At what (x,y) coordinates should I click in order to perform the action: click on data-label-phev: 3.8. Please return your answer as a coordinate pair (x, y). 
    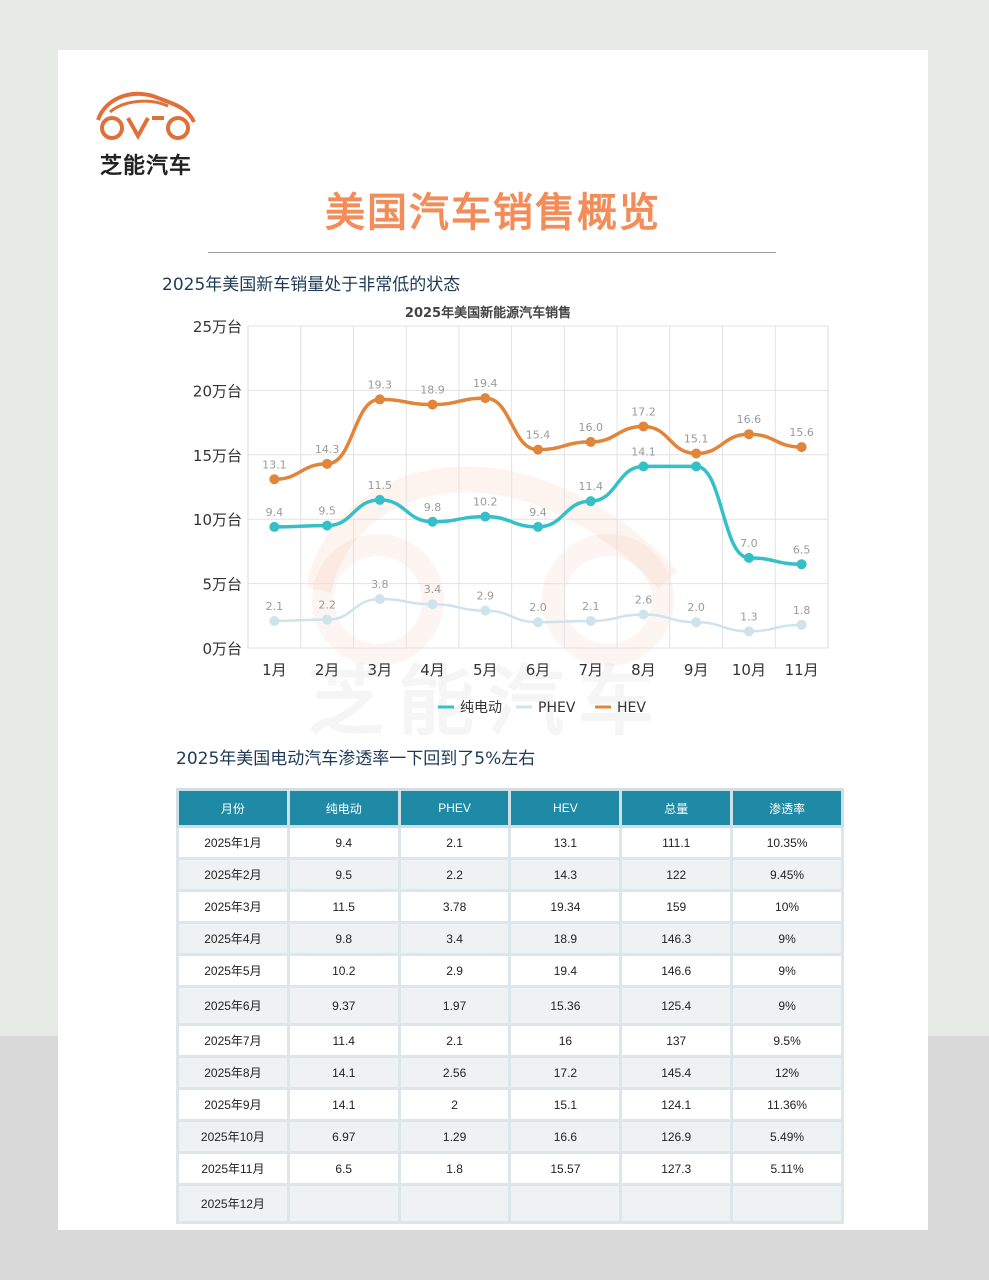
    Looking at the image, I should click on (380, 584).